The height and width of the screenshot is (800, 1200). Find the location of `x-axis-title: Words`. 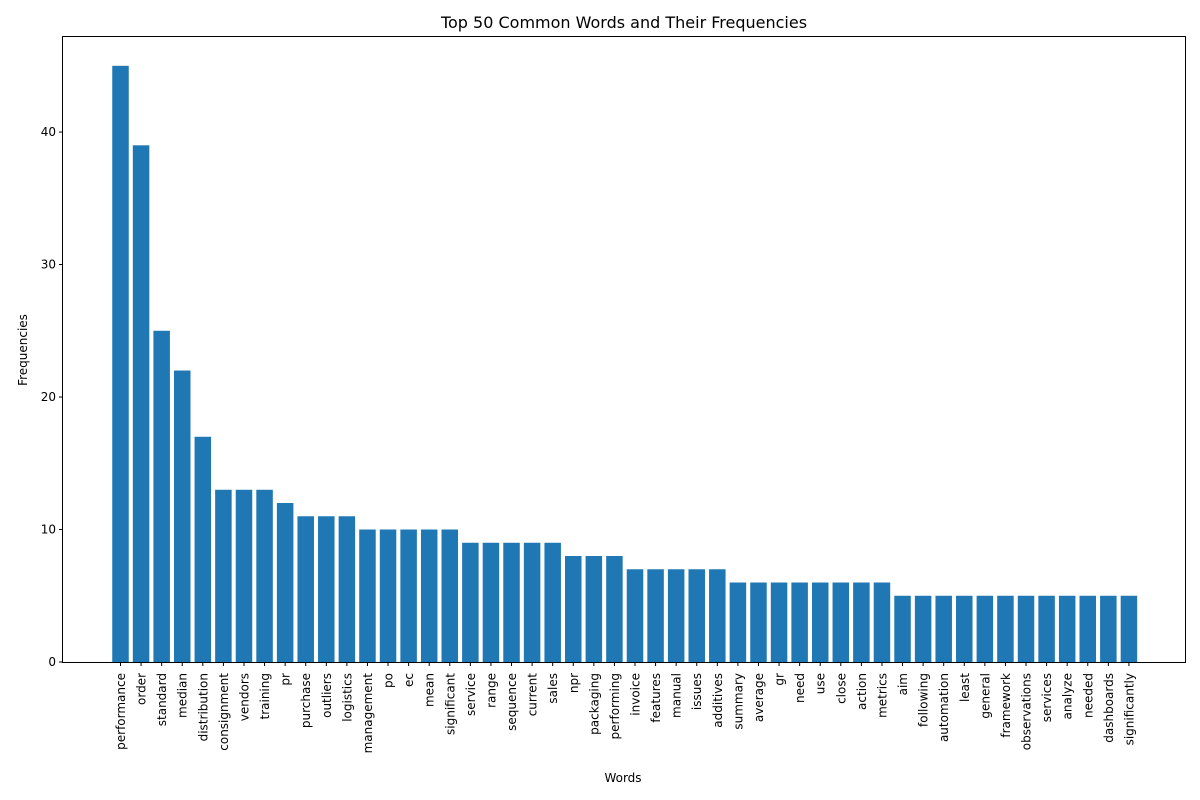

x-axis-title: Words is located at coordinates (622, 778).